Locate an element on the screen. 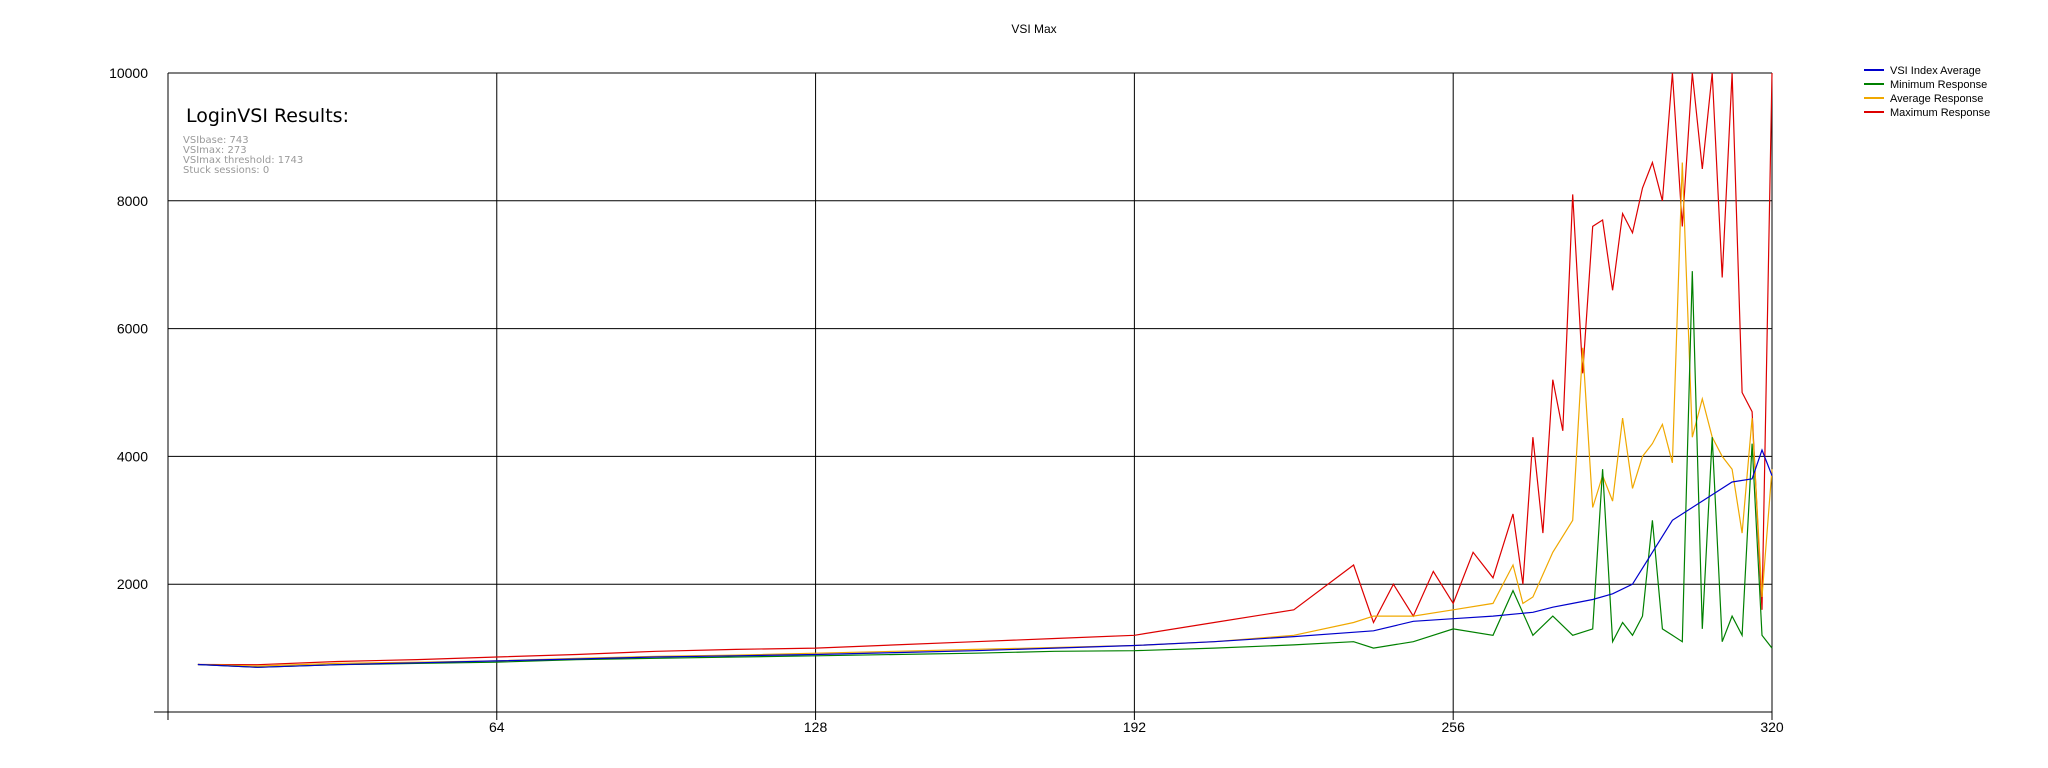  legend-label-average-response: Average Response is located at coordinates (1936, 99).